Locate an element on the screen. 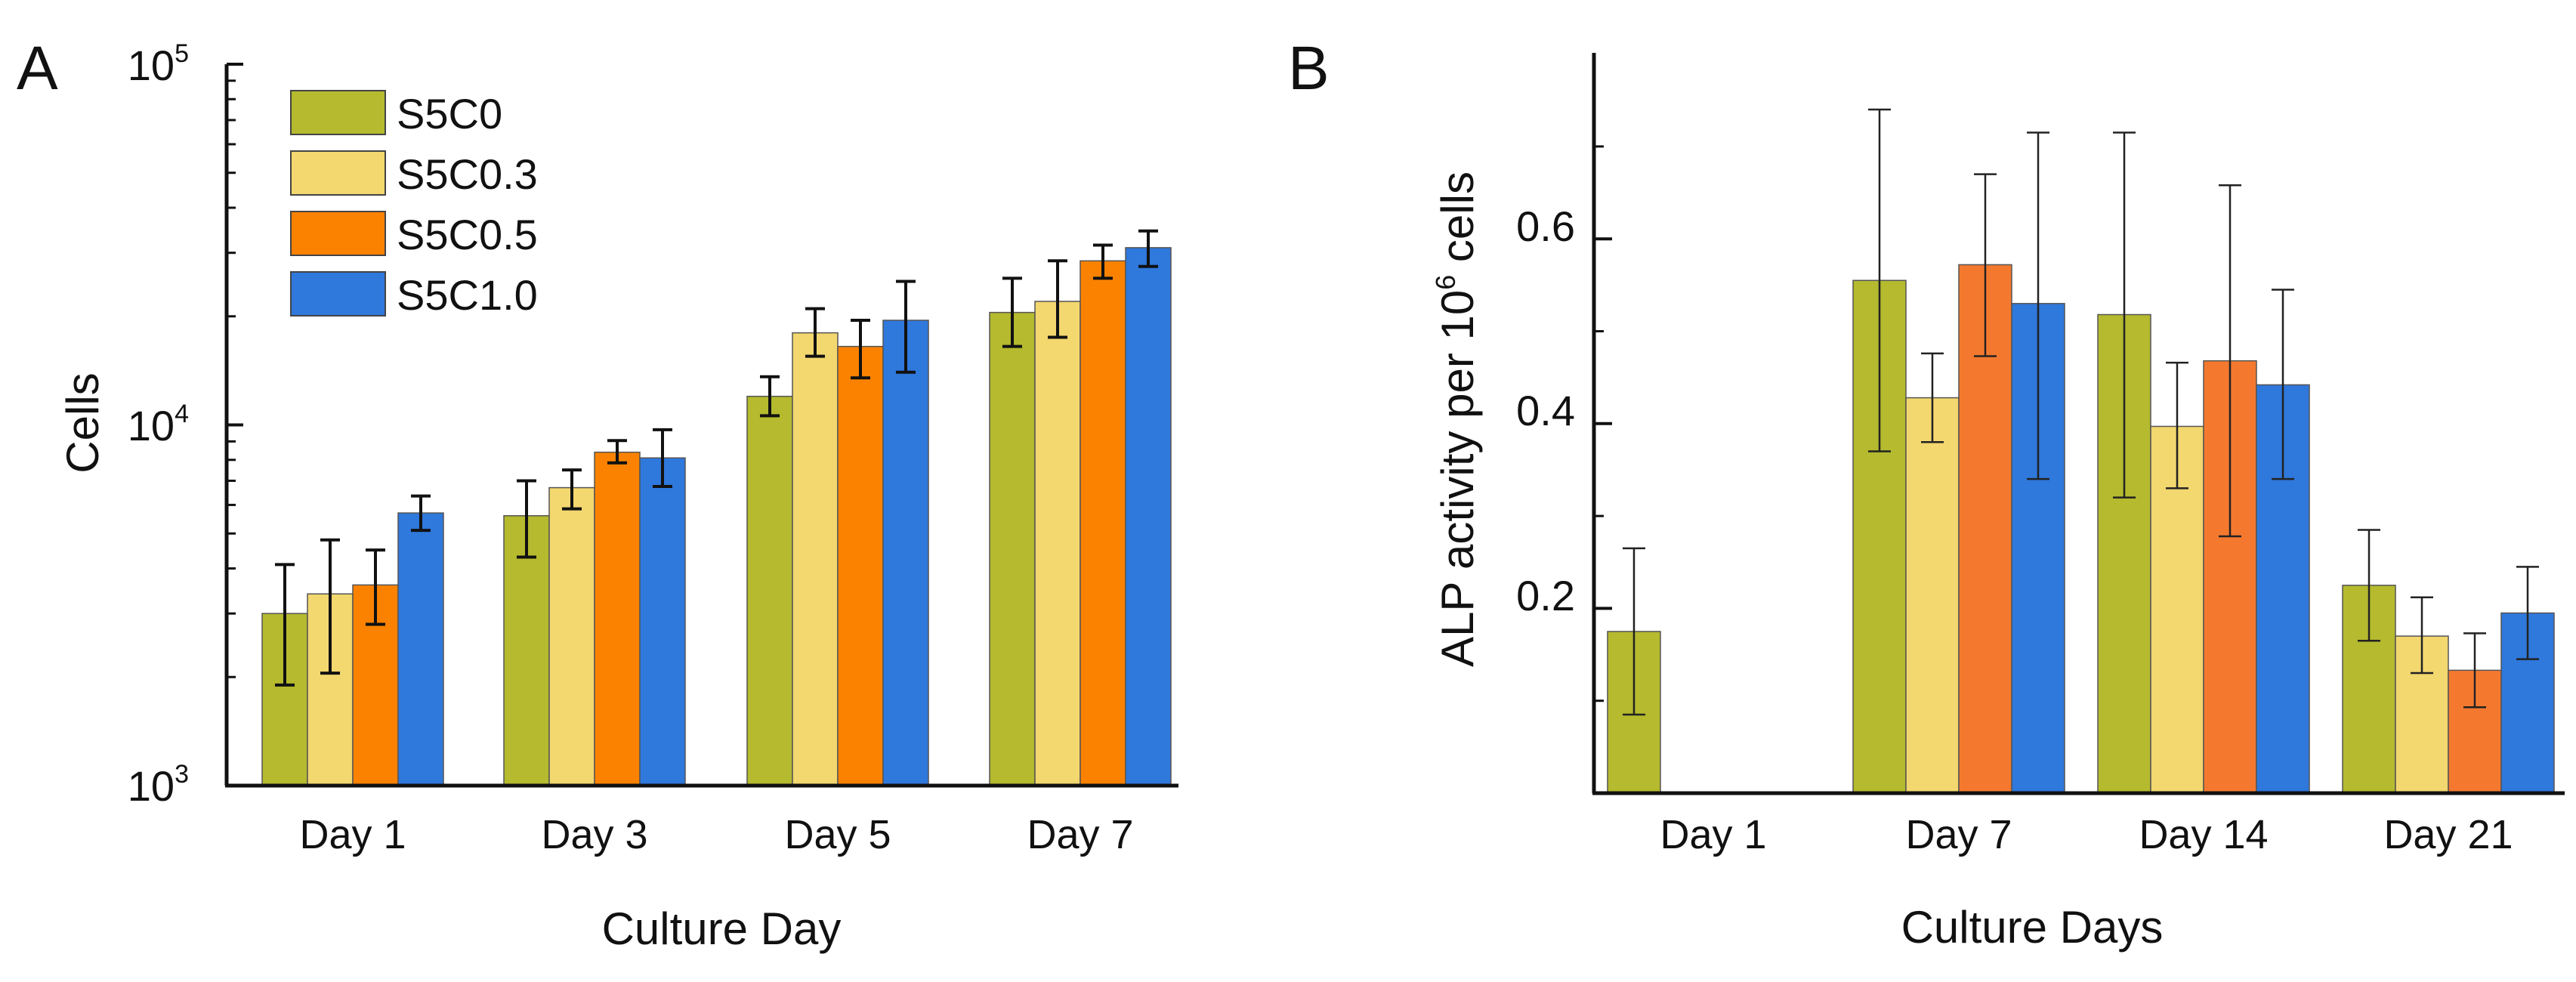  panel-a-x-categories: Day 1 Day 3 Day 5 Day 7 is located at coordinates (716, 834).